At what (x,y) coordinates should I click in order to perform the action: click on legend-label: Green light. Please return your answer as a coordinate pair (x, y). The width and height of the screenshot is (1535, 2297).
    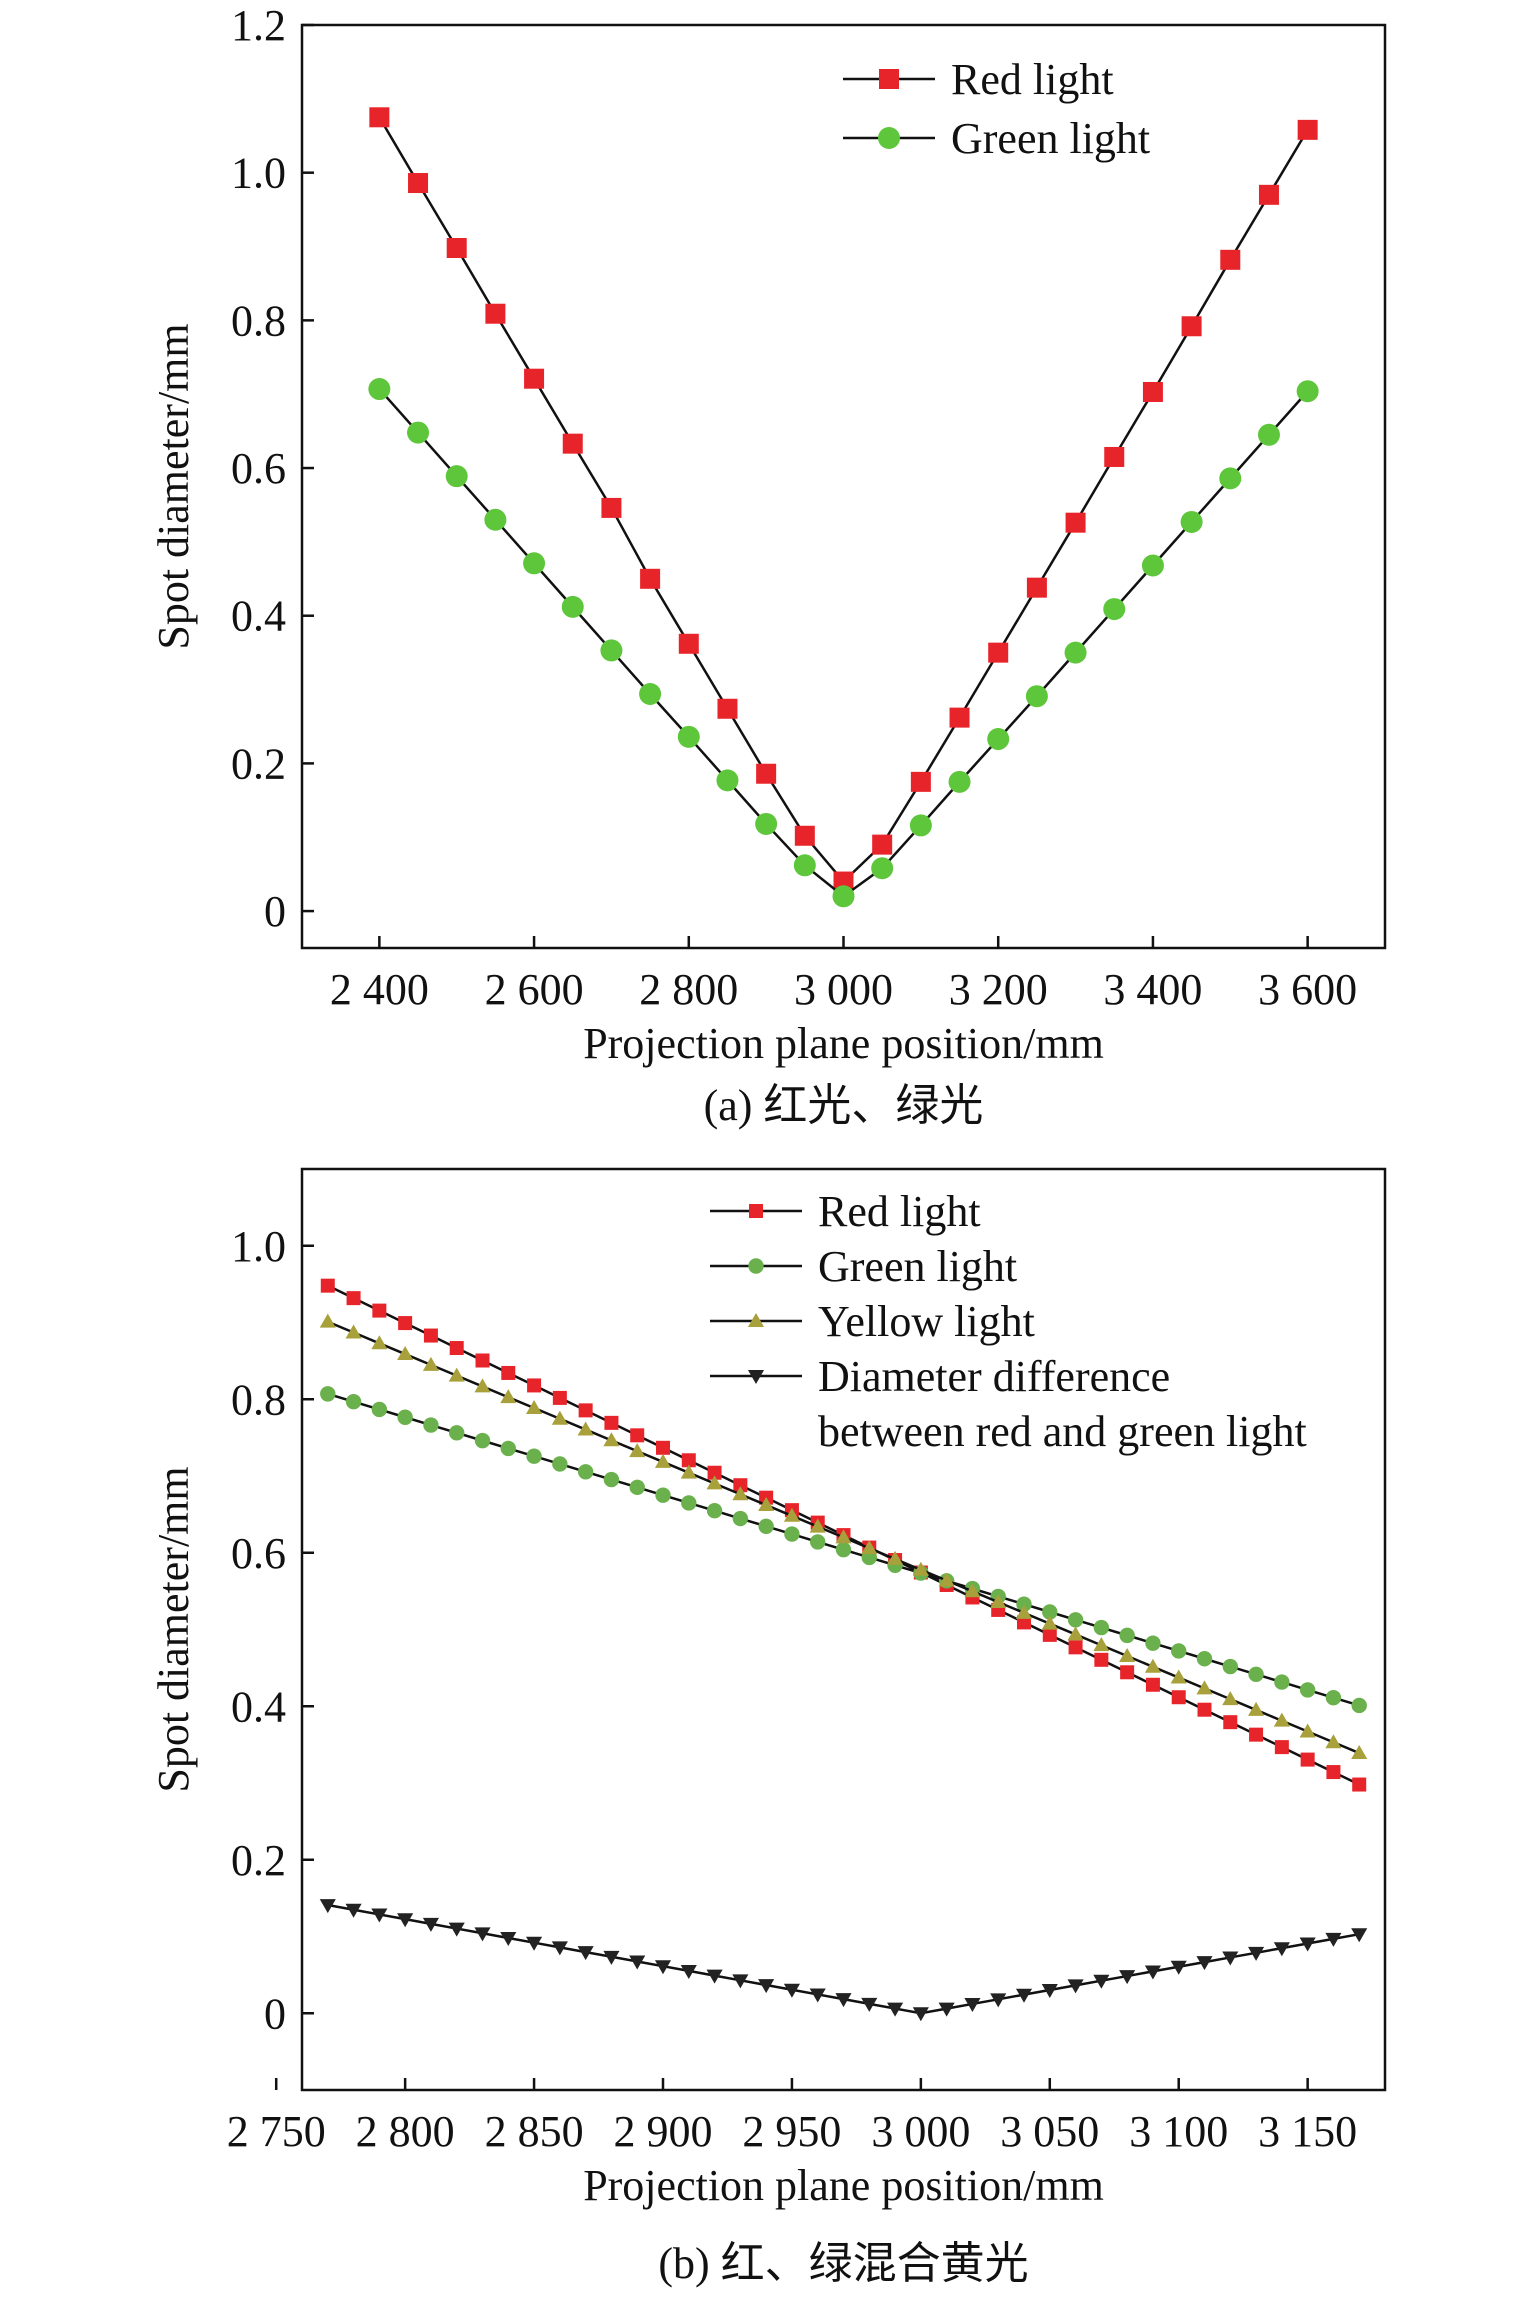
    Looking at the image, I should click on (917, 1266).